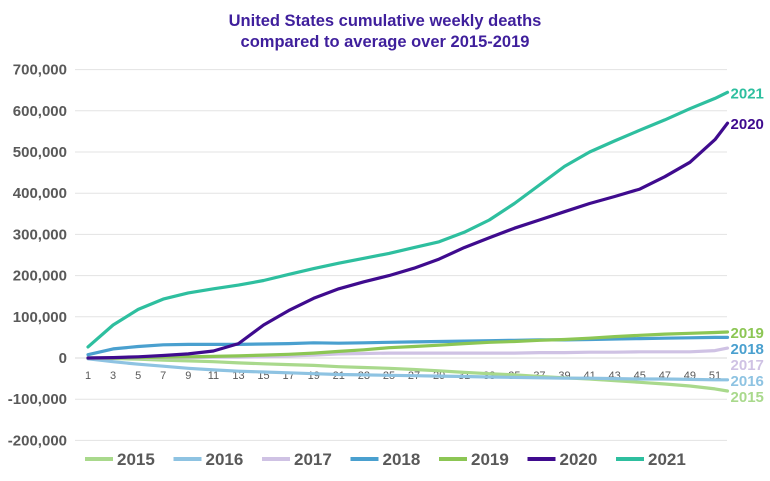  Describe the element at coordinates (402, 459) in the screenshot. I see `legend-label-2018: 2018` at that location.